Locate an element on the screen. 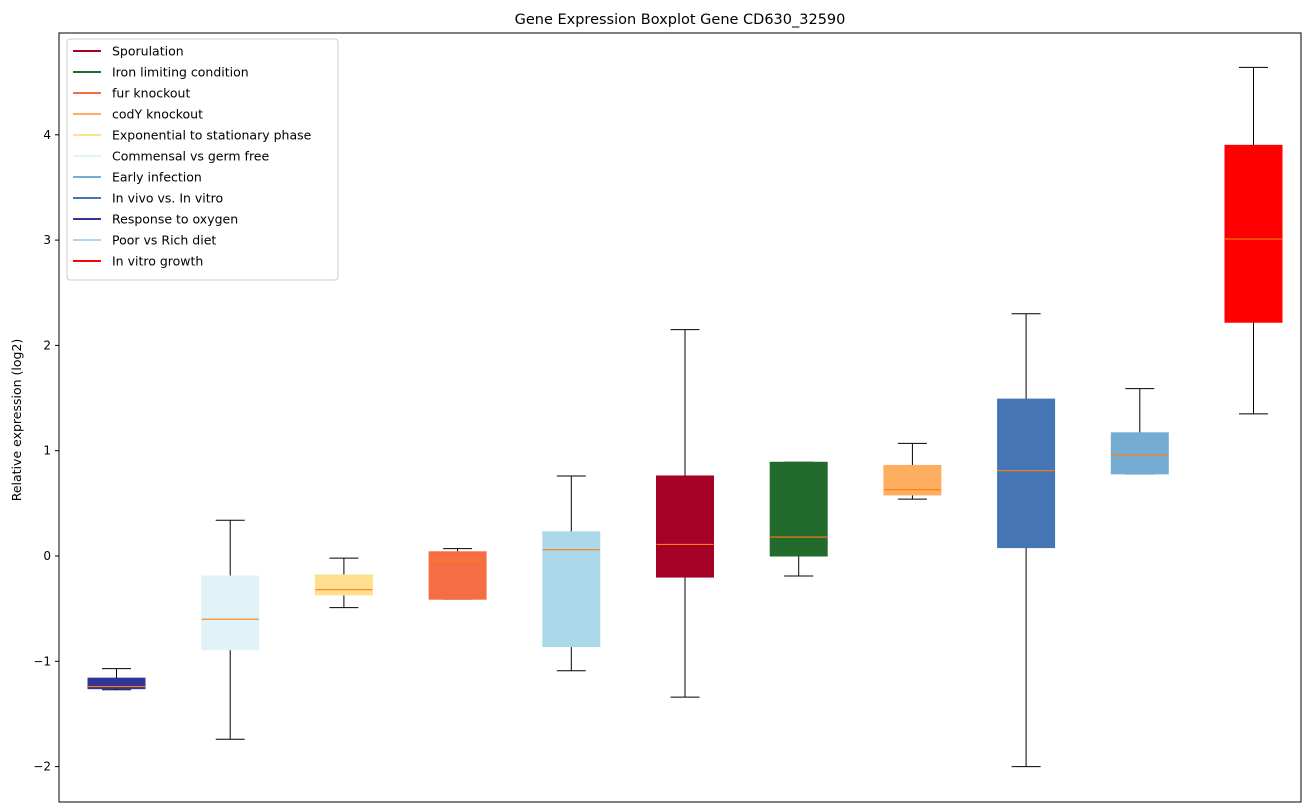  y-tick-label: −2 is located at coordinates (42, 767).